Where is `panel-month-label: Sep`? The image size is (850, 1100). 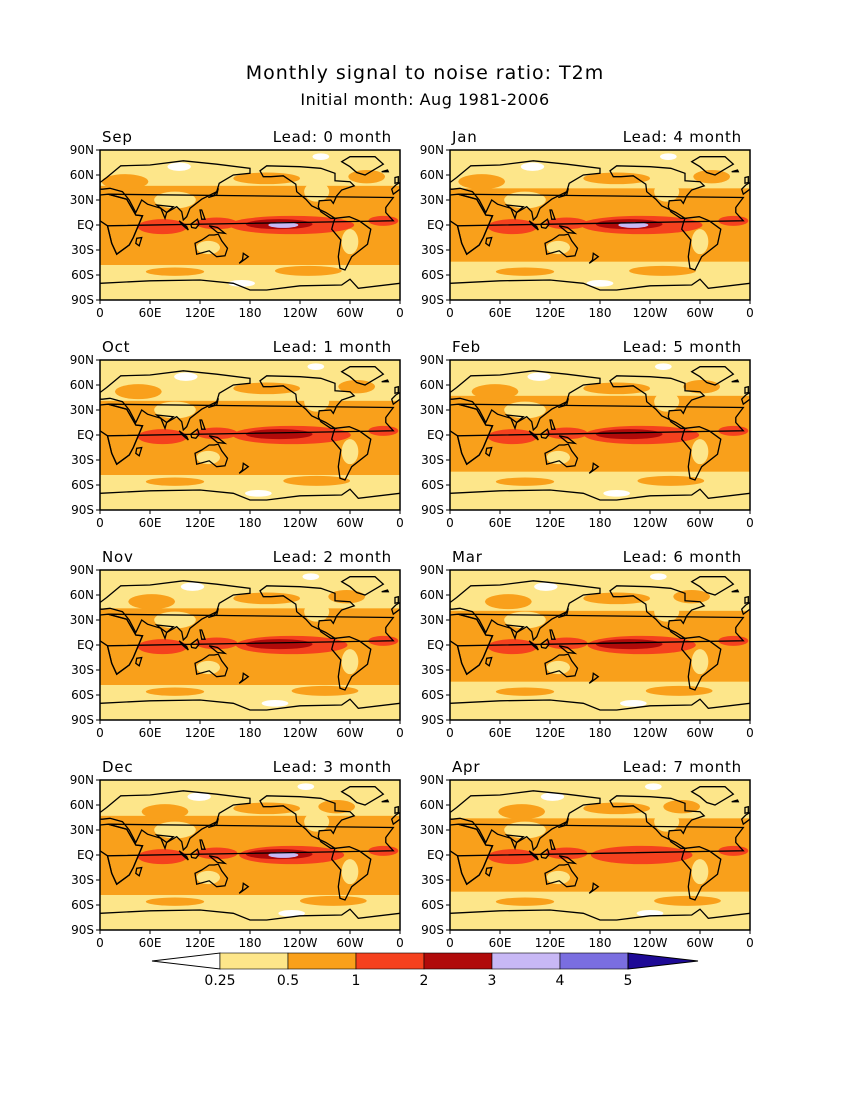 panel-month-label: Sep is located at coordinates (117, 137).